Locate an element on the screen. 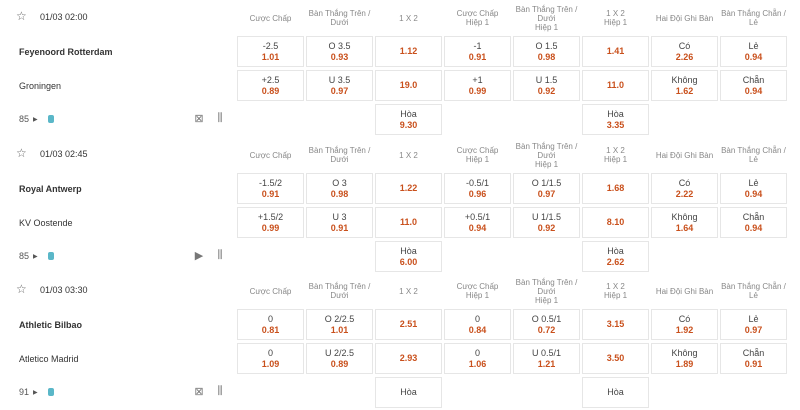 This screenshot has width=800, height=410. odds-cell: 2.93 is located at coordinates (408, 358).